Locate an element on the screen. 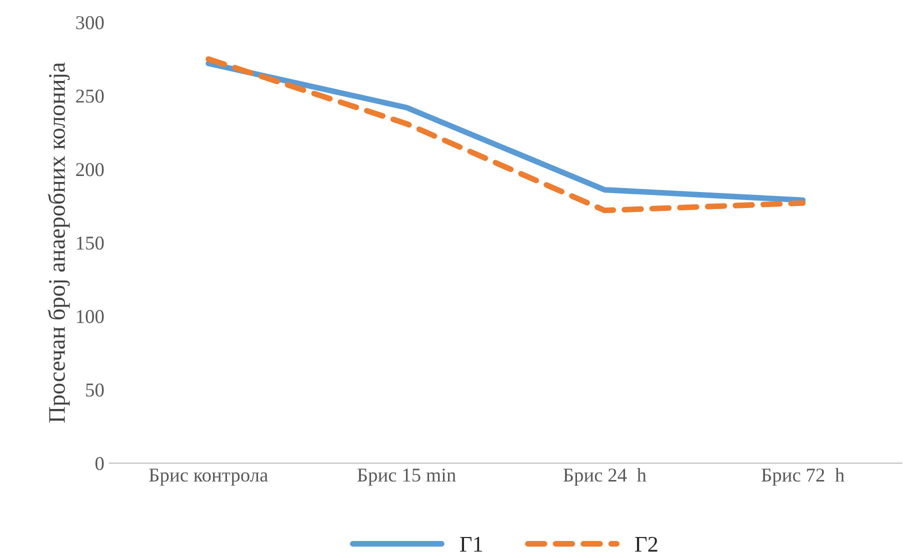 The image size is (911, 558). x-tick-label: Брис контрола is located at coordinates (208, 477).